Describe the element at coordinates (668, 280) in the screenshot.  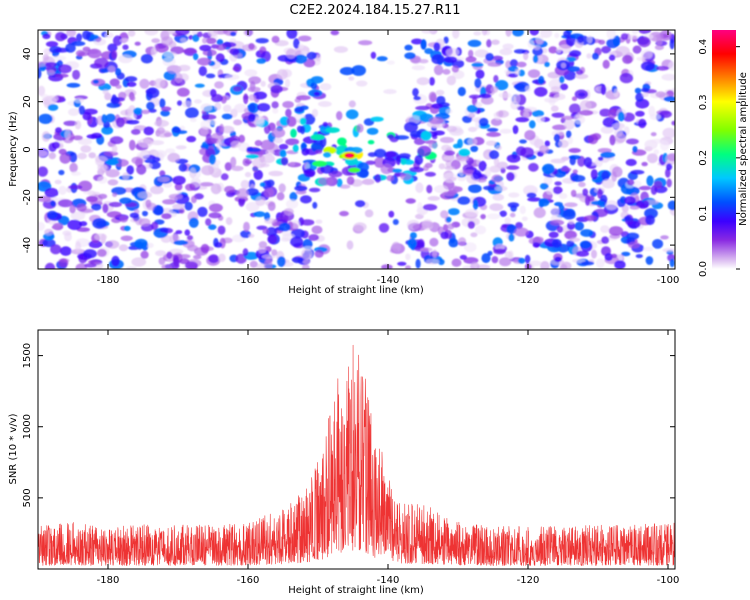
I see `x-tick-label: -100` at that location.